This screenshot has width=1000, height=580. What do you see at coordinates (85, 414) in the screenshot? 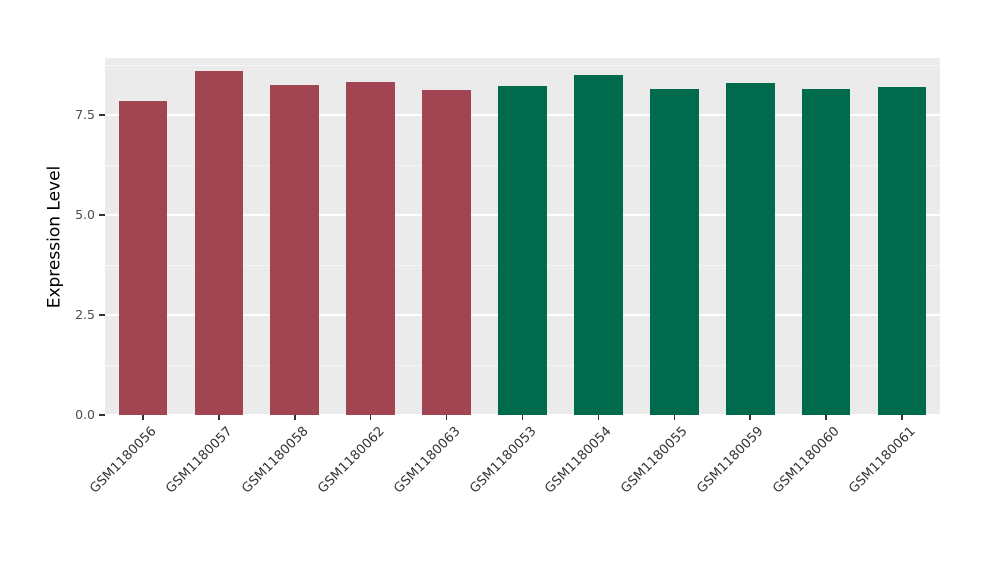
I see `y-axis-tick-label: 0.0` at bounding box center [85, 414].